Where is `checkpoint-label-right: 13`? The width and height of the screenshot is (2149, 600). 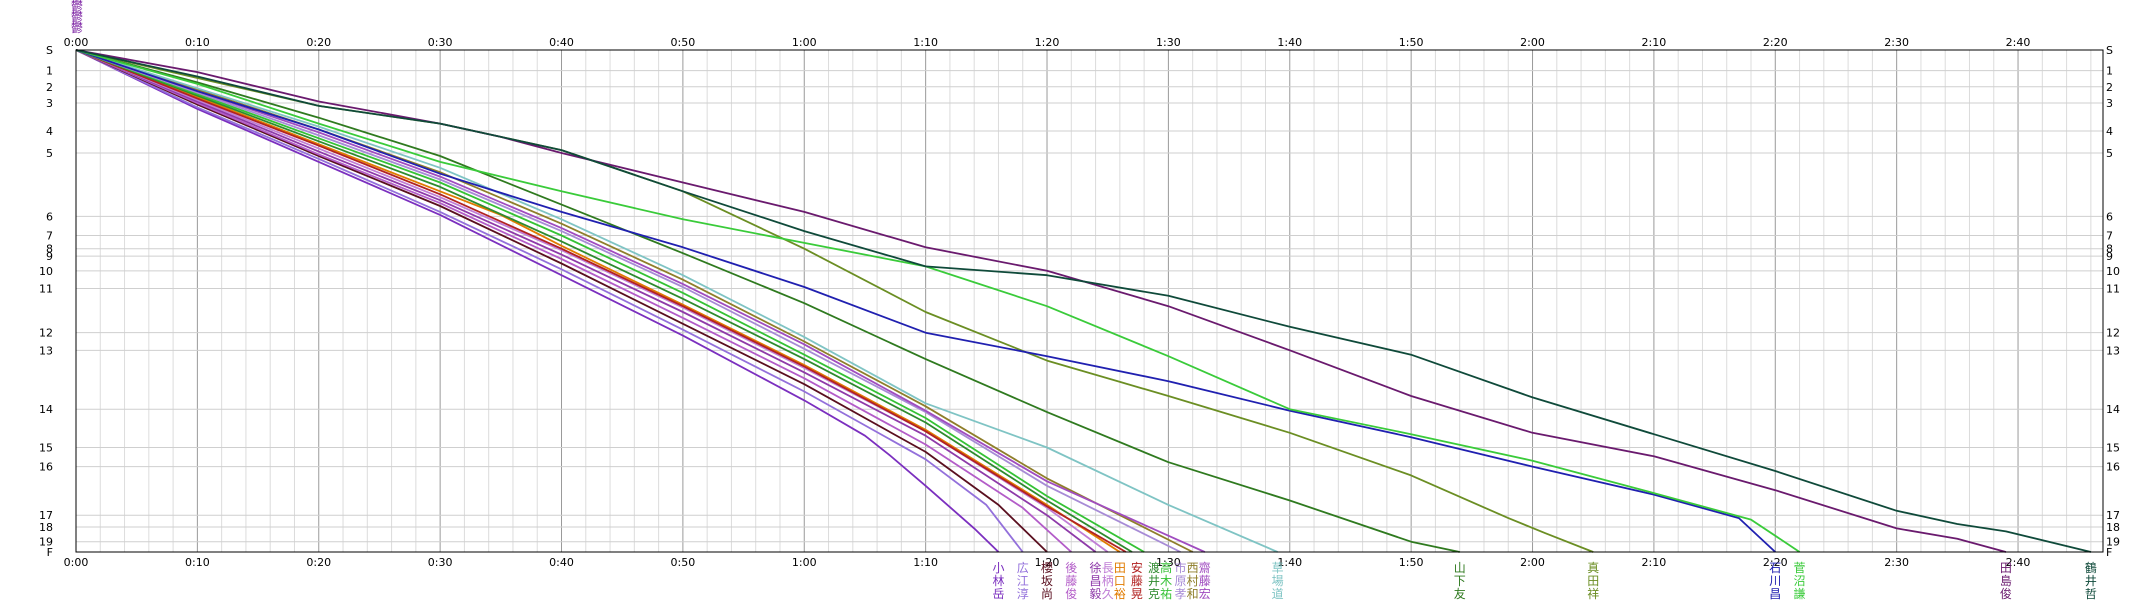 checkpoint-label-right: 13 is located at coordinates (2113, 350).